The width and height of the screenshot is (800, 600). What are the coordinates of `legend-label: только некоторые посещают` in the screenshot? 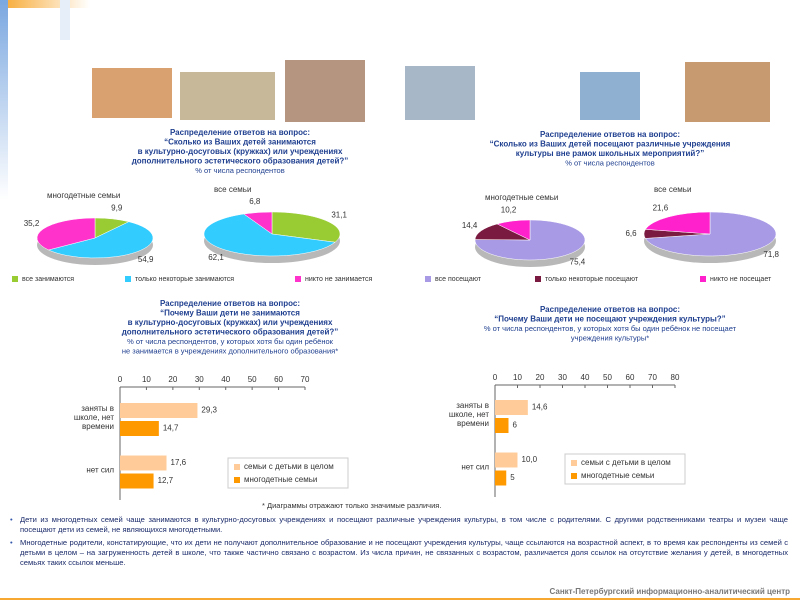 It's located at (592, 279).